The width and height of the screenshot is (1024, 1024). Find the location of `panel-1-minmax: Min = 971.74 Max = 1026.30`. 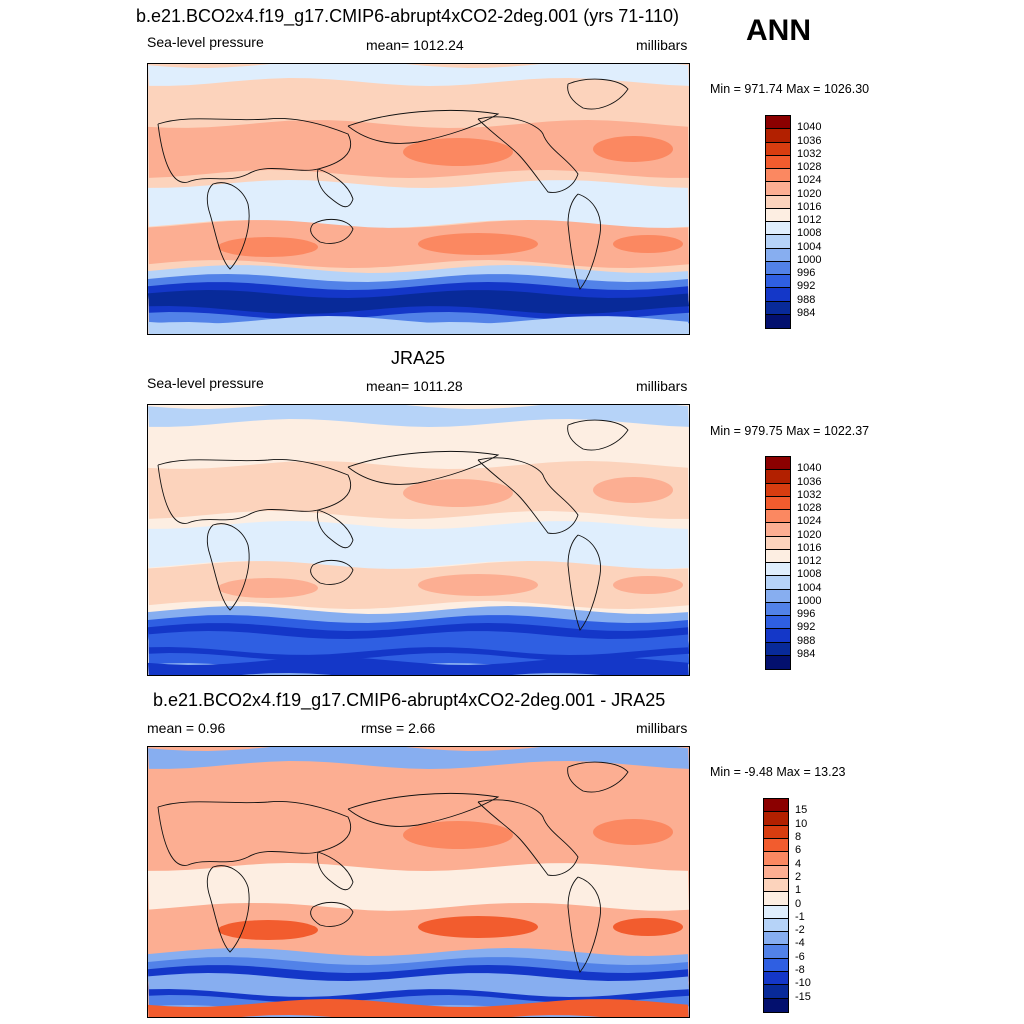

panel-1-minmax: Min = 971.74 Max = 1026.30 is located at coordinates (790, 89).